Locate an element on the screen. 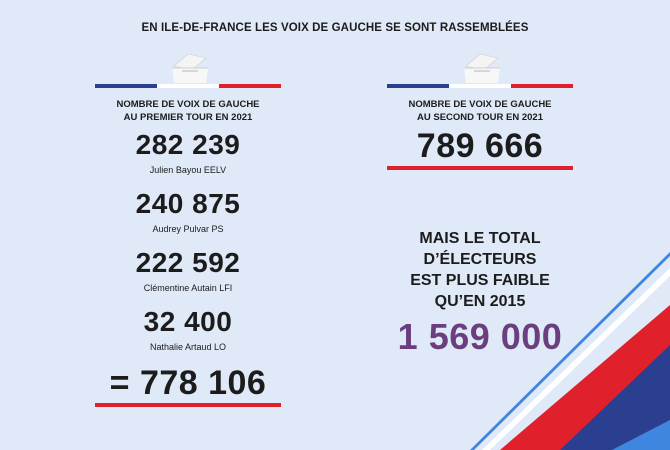  first-round-label-line1: NOMBRE DE VOIX DE GAUCHE is located at coordinates (188, 104).